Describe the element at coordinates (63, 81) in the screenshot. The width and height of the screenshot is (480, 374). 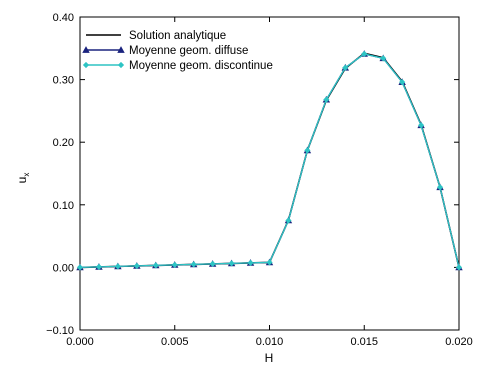
I see `y-tick-label: 0.30` at that location.